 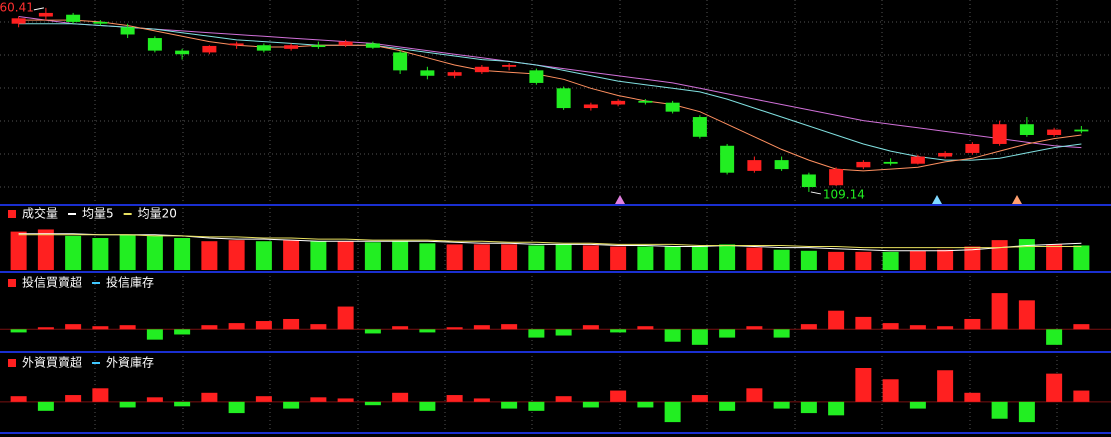 What do you see at coordinates (844, 194) in the screenshot?
I see `annotation: 109.14` at bounding box center [844, 194].